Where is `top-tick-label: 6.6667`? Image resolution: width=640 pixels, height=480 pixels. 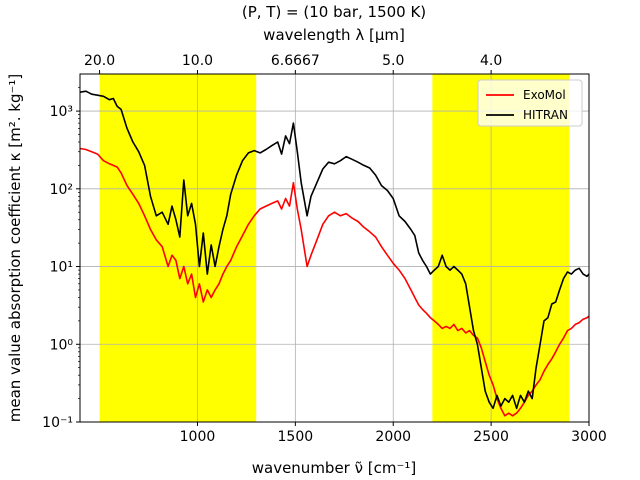 top-tick-label: 6.6667 is located at coordinates (295, 61).